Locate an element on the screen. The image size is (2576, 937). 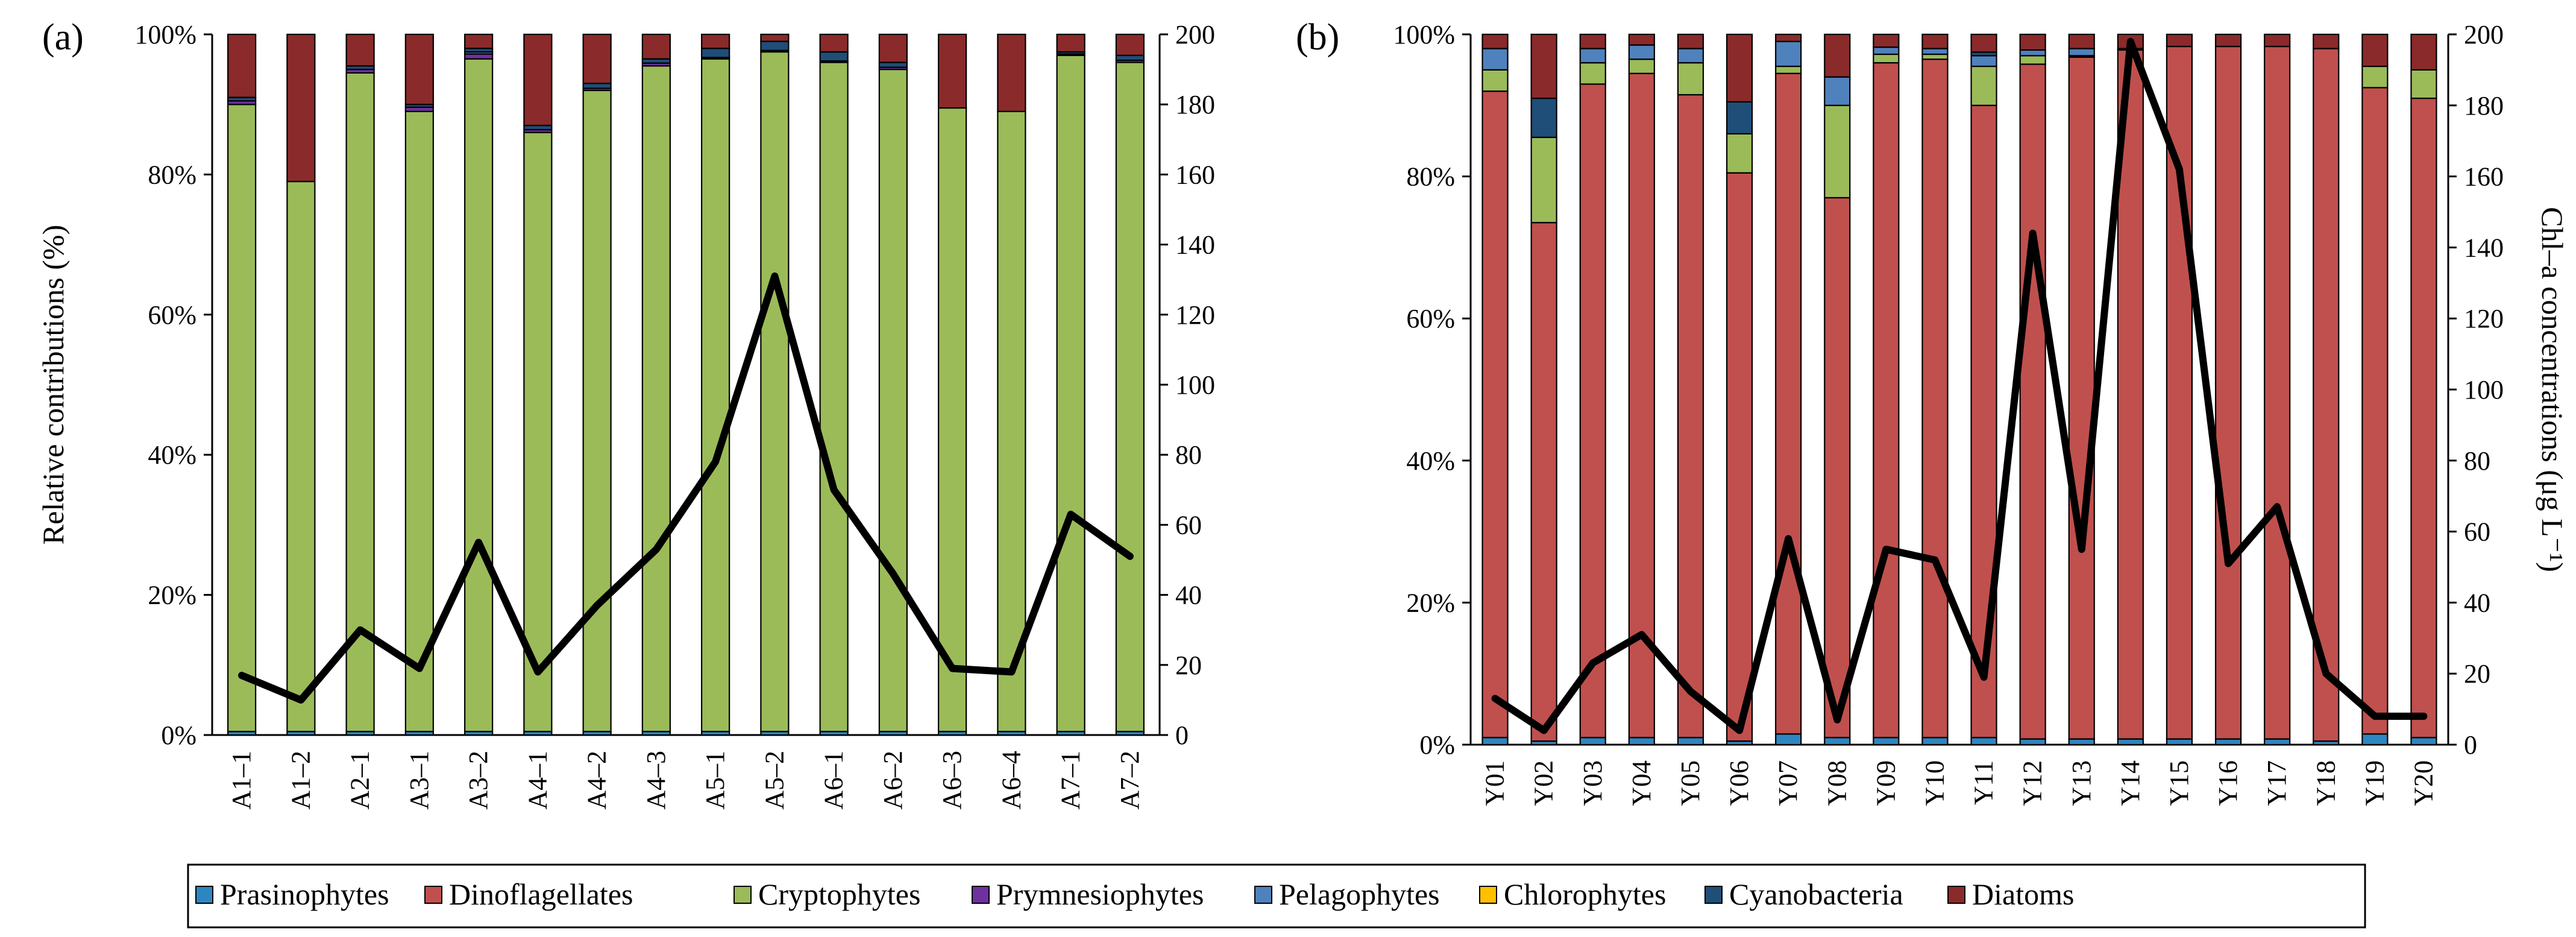
legend-label: Chlorophytes is located at coordinates (1585, 894).